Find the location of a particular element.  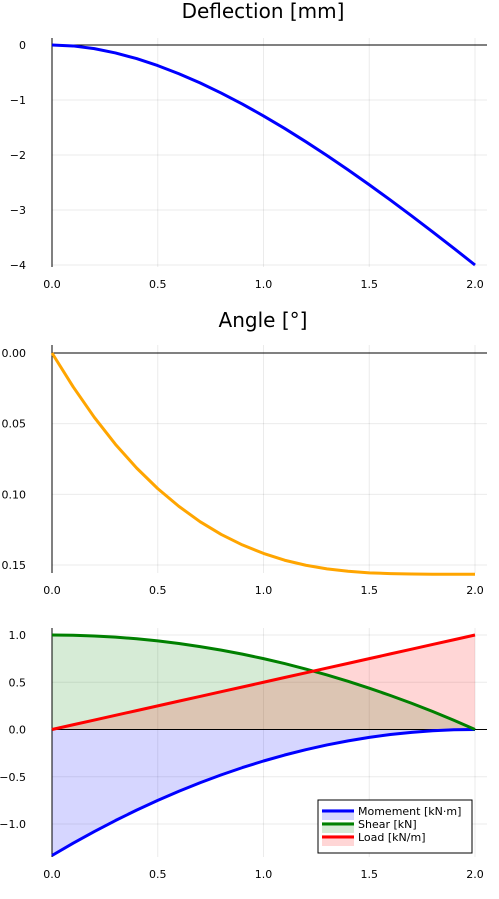

y-tick-label: 0.10 is located at coordinates (14, 494).